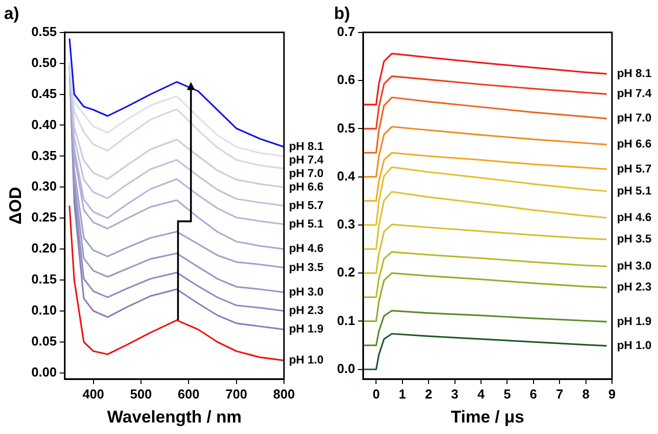 Image resolution: width=658 pixels, height=434 pixels. What do you see at coordinates (487, 416) in the screenshot?
I see `x-axis-title: Time / μs` at bounding box center [487, 416].